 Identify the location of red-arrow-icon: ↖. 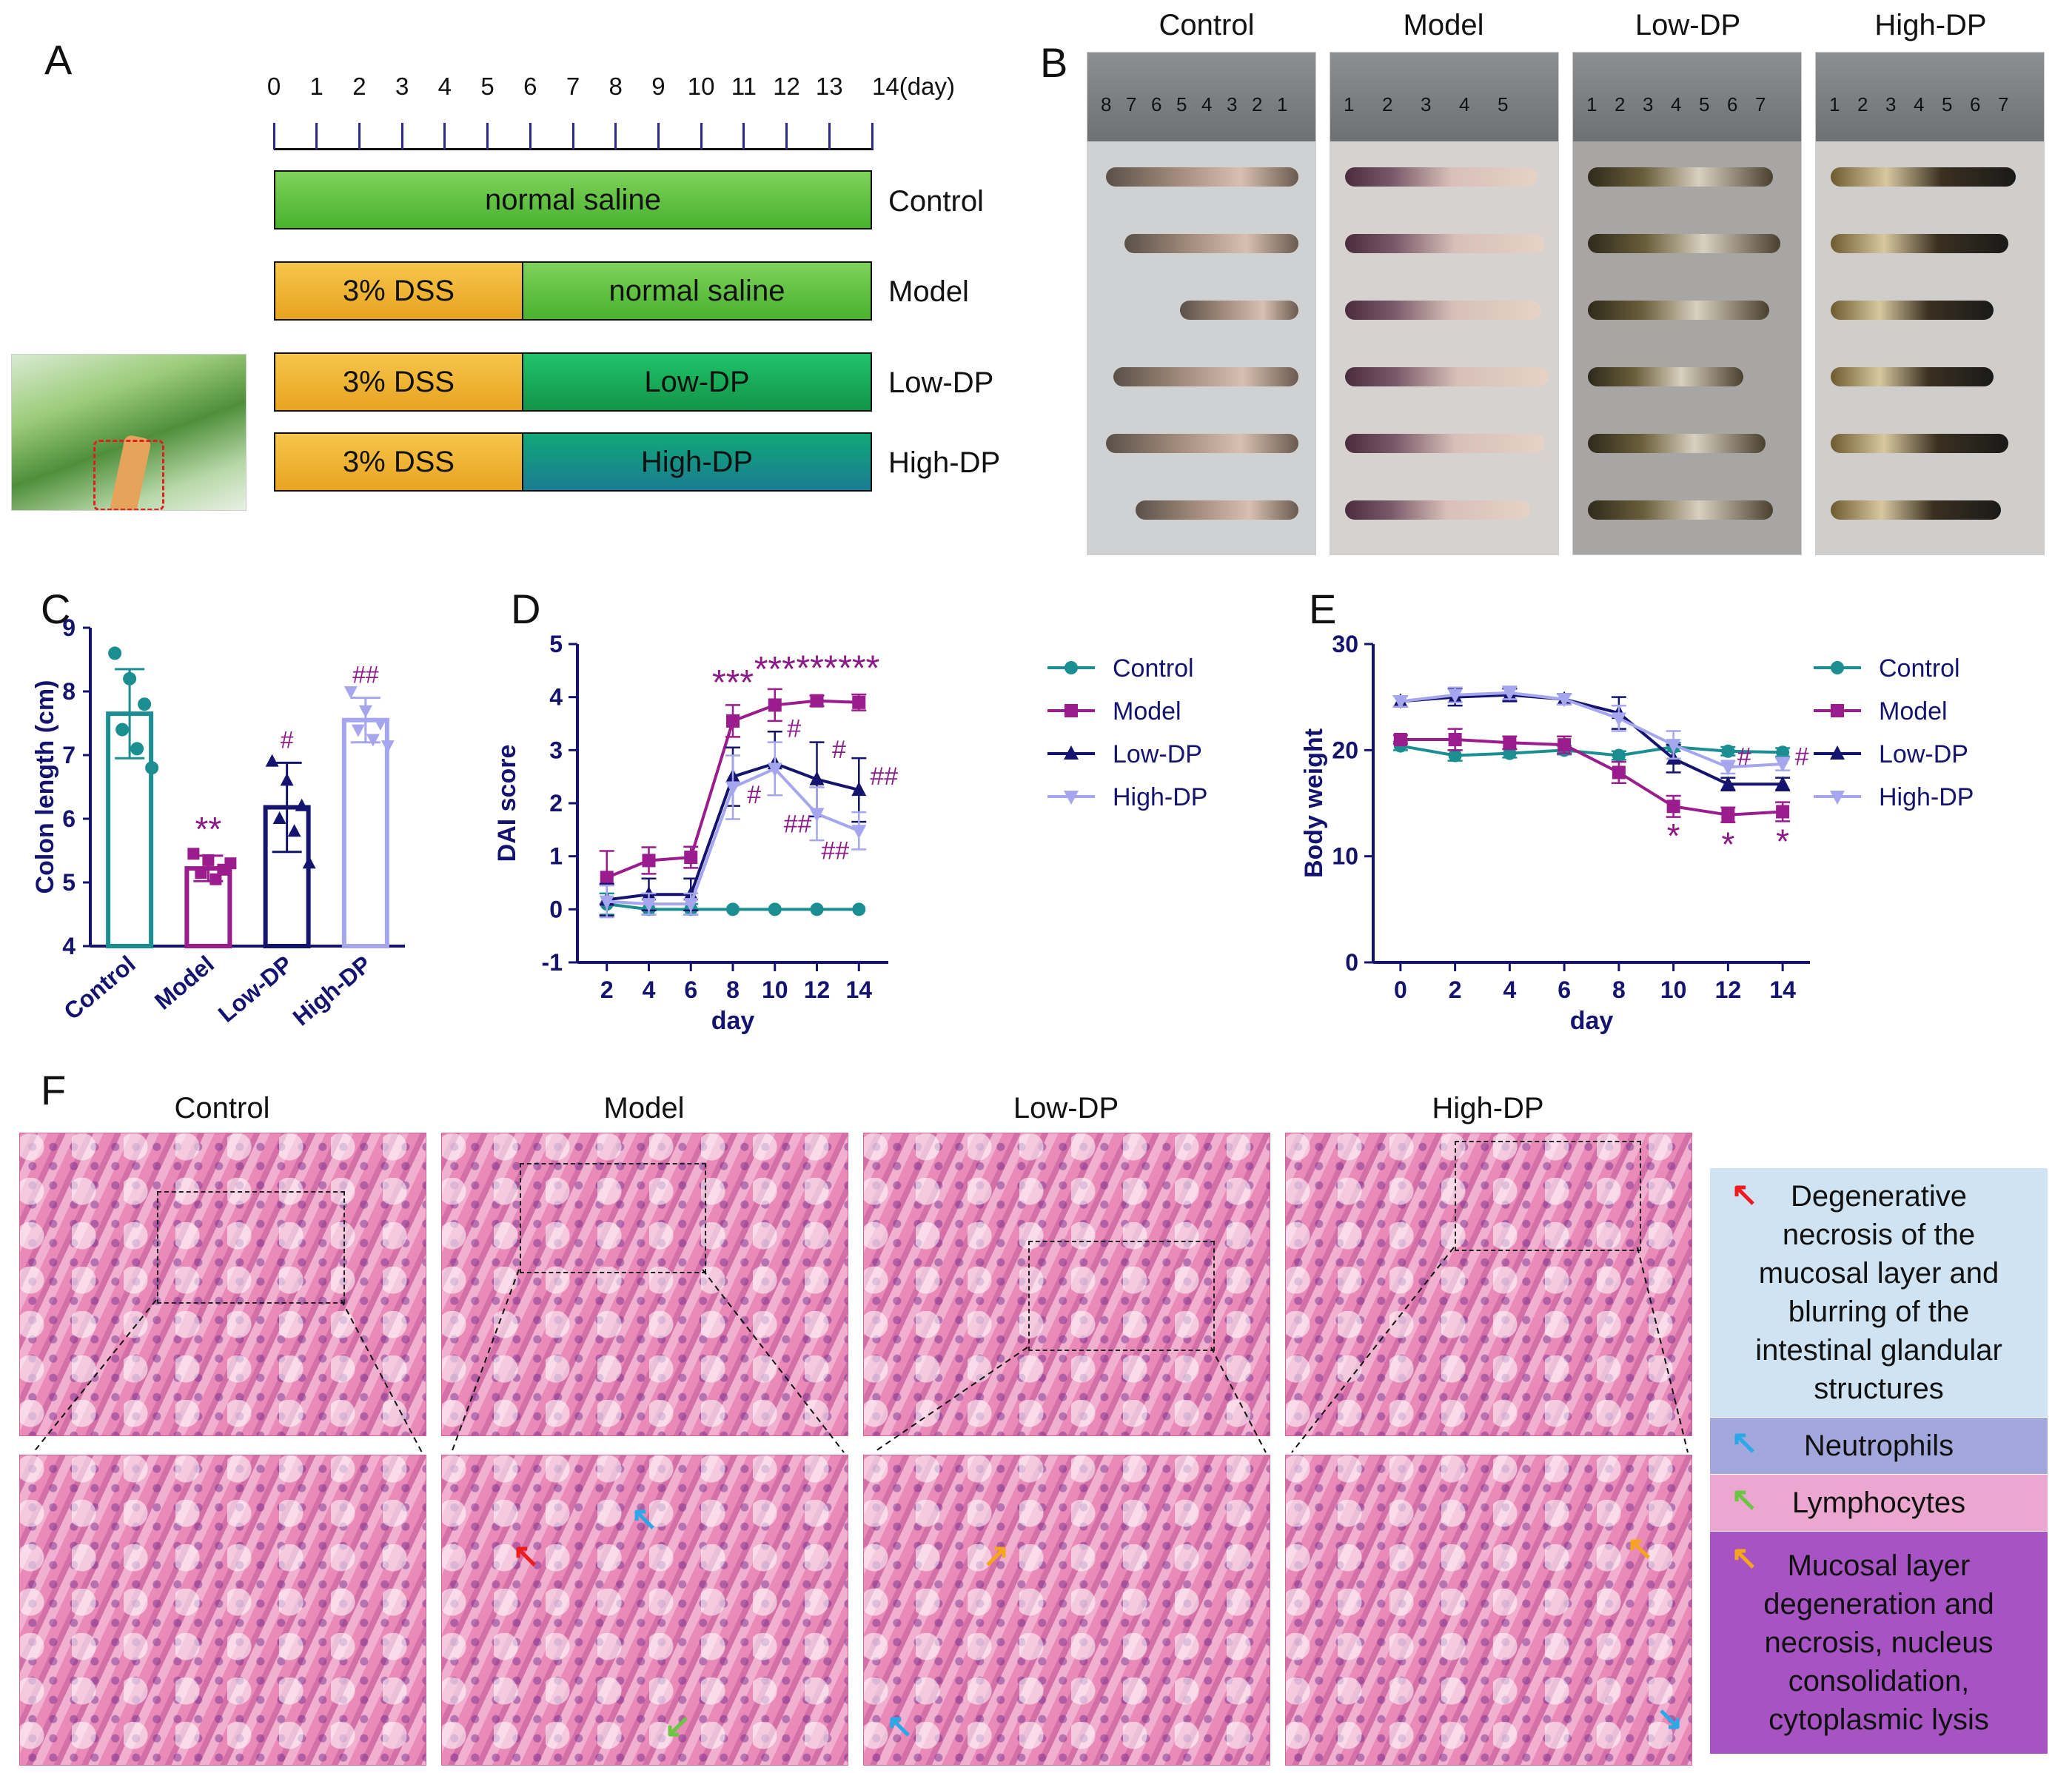
(1744, 1194).